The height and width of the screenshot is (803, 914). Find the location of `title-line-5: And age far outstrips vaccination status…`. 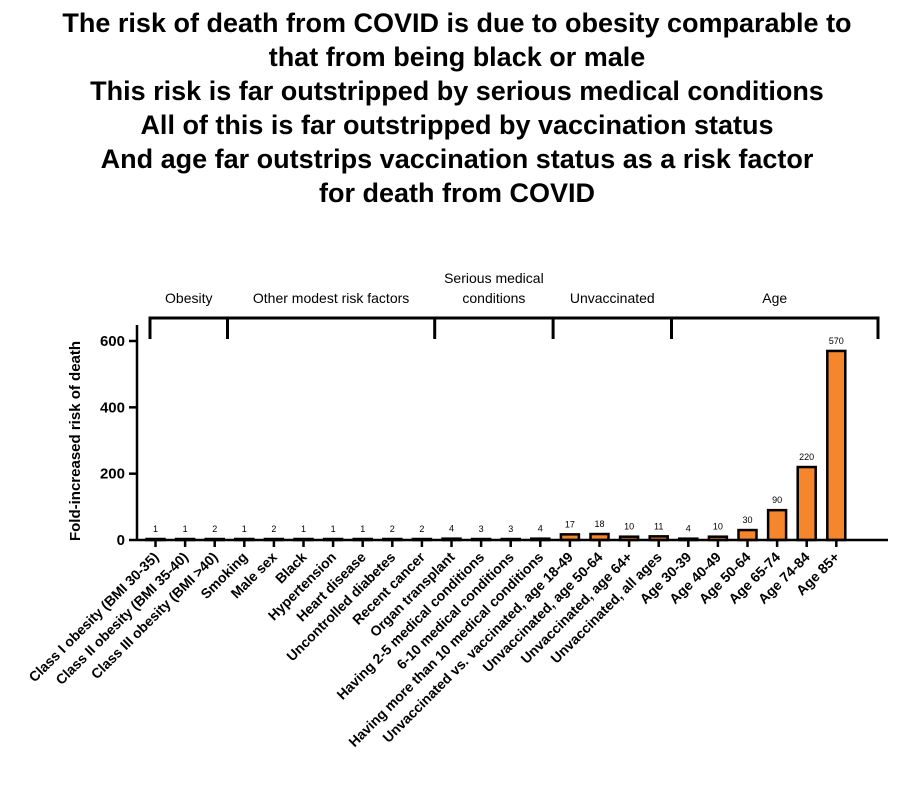

title-line-5: And age far outstrips vaccination status… is located at coordinates (457, 159).